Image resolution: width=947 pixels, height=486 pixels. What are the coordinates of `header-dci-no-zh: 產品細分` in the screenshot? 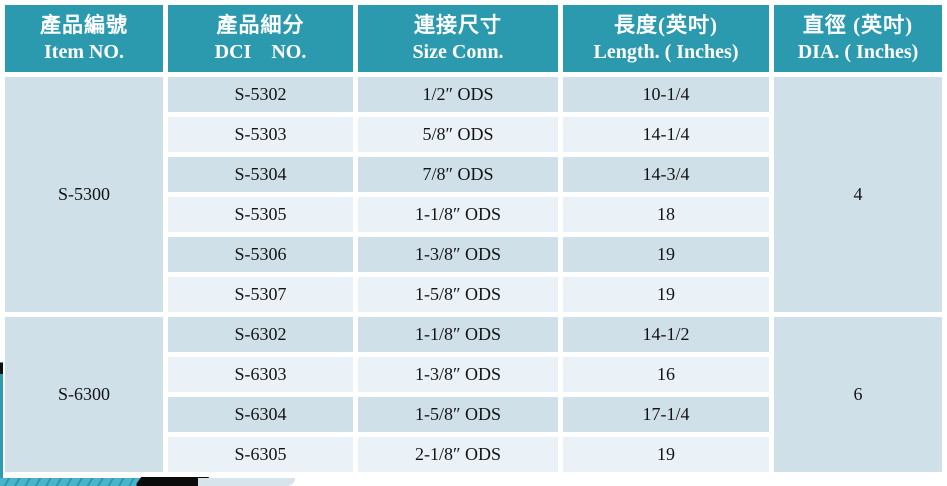 It's located at (260, 25).